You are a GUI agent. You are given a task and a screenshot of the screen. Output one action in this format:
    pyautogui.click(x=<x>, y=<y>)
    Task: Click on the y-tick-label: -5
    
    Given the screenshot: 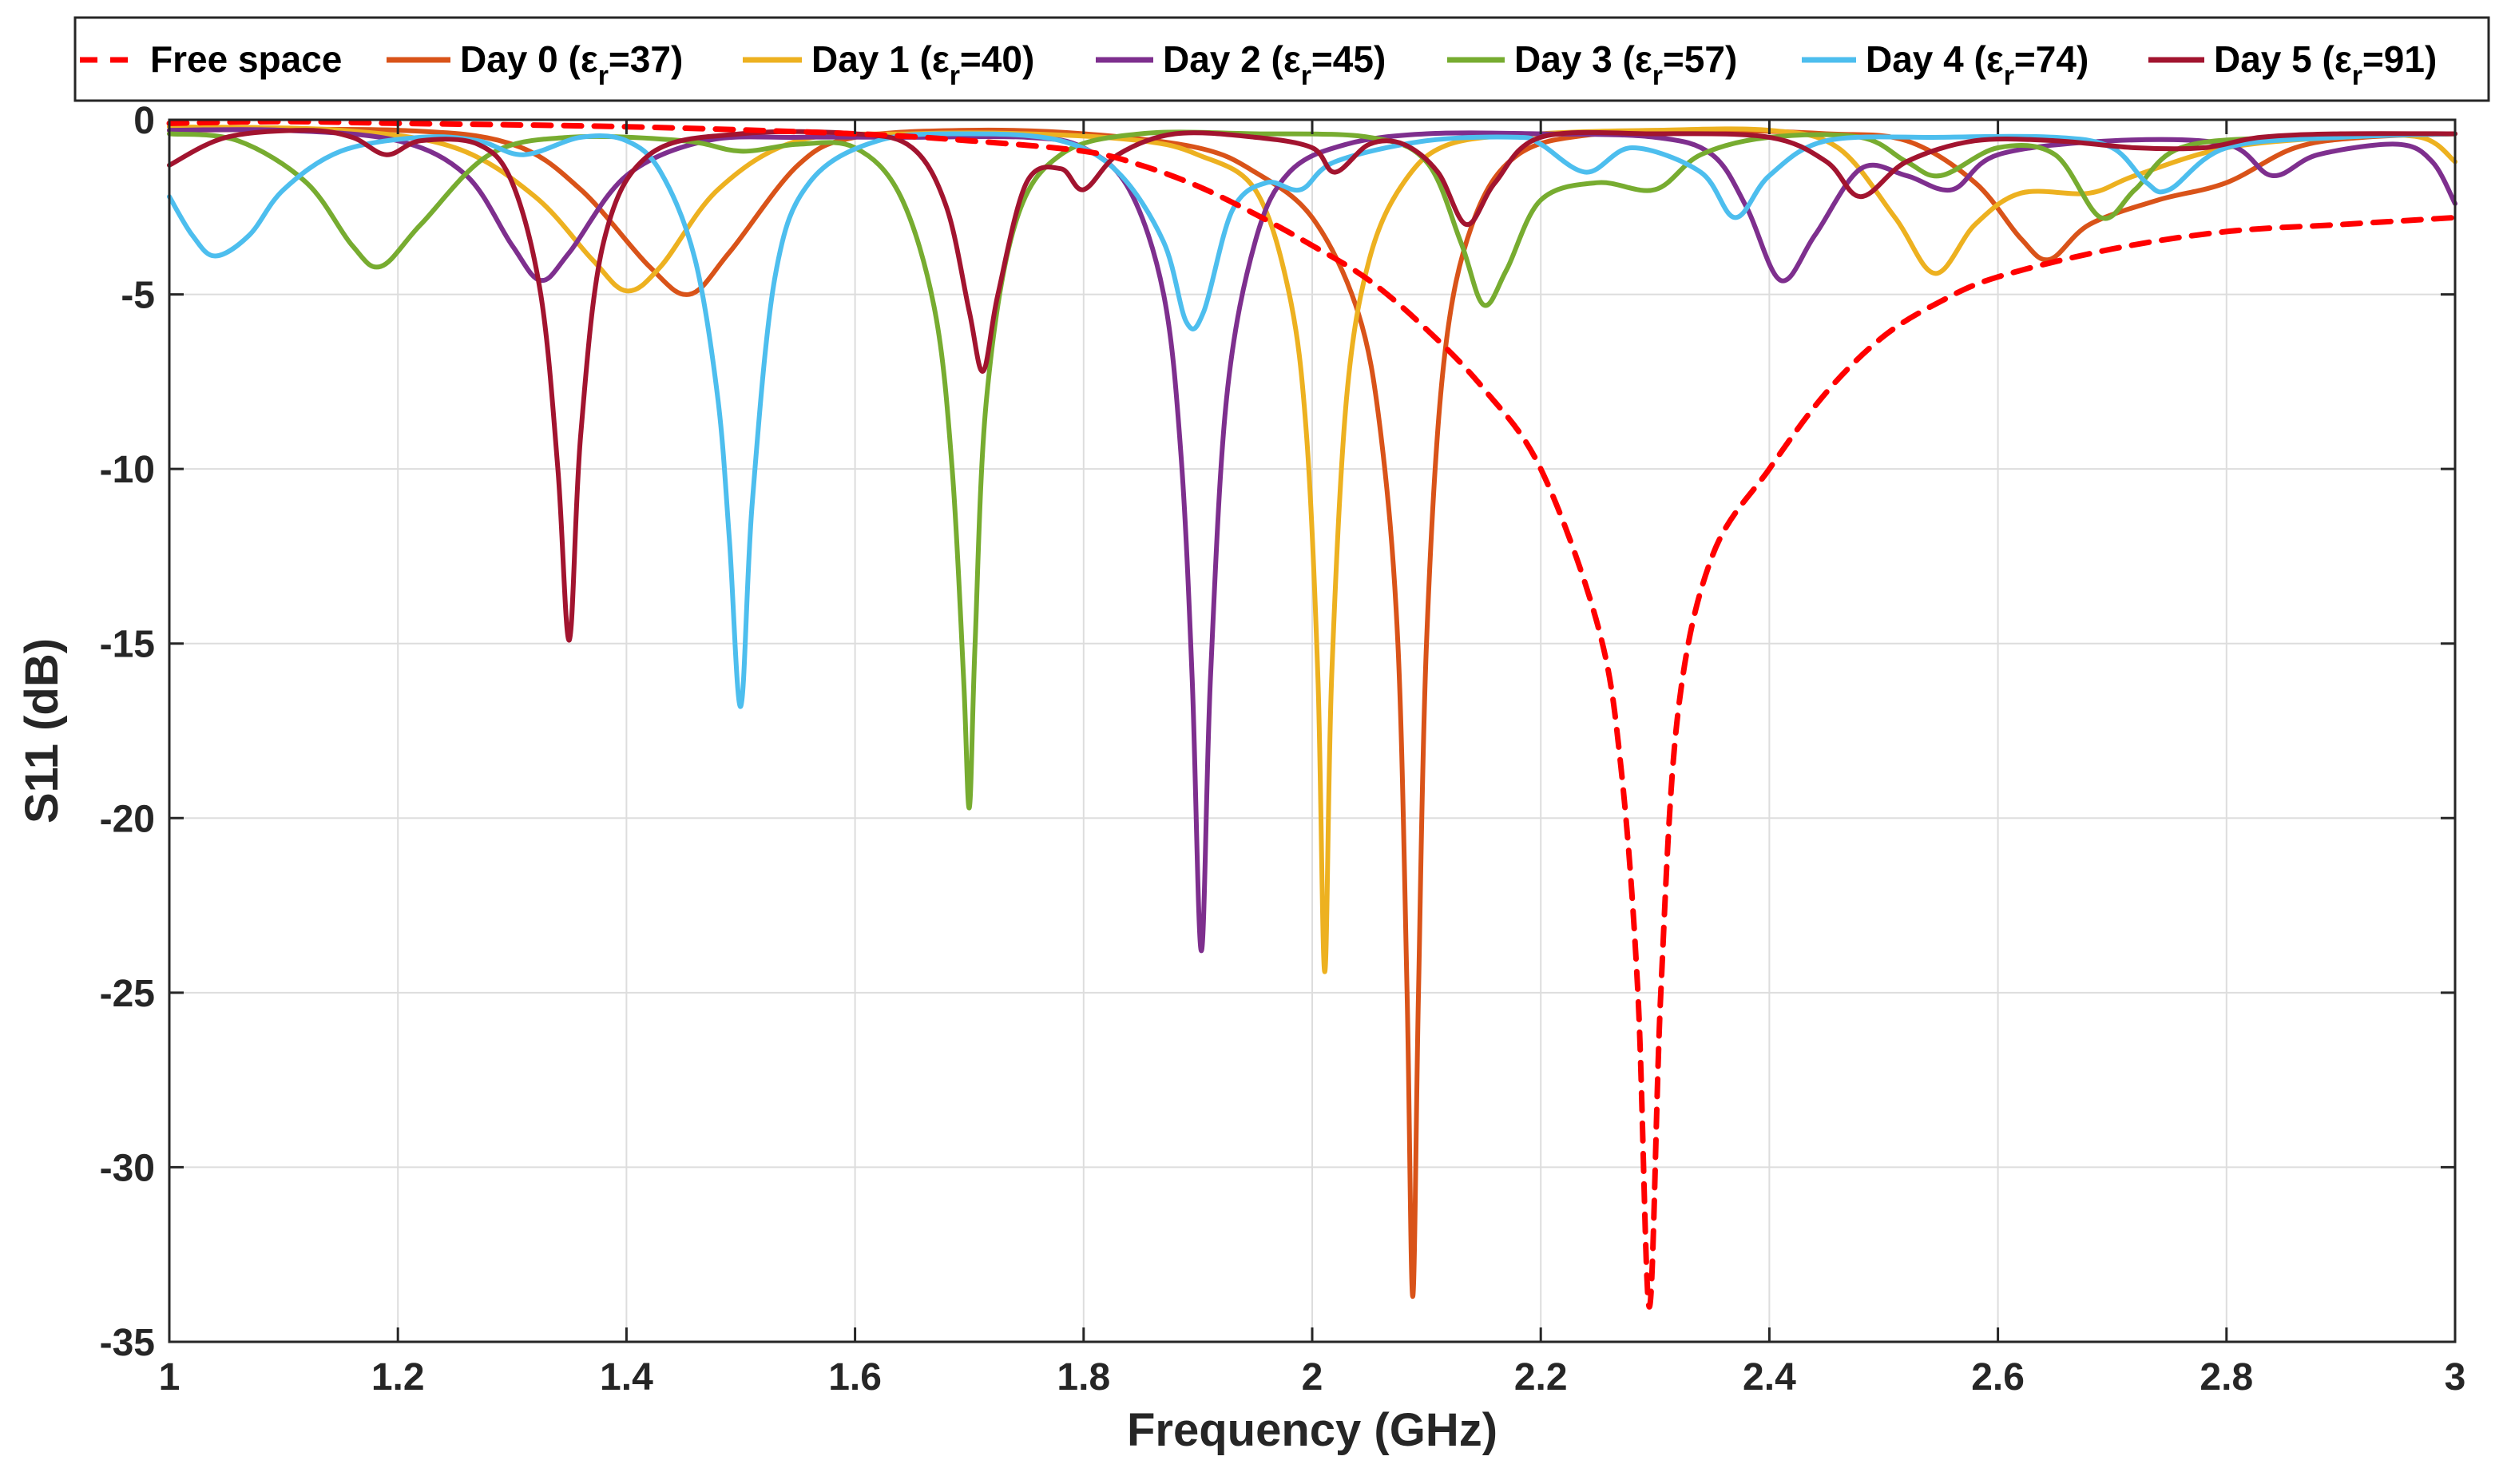 What is the action you would take?
    pyautogui.click(x=138, y=296)
    